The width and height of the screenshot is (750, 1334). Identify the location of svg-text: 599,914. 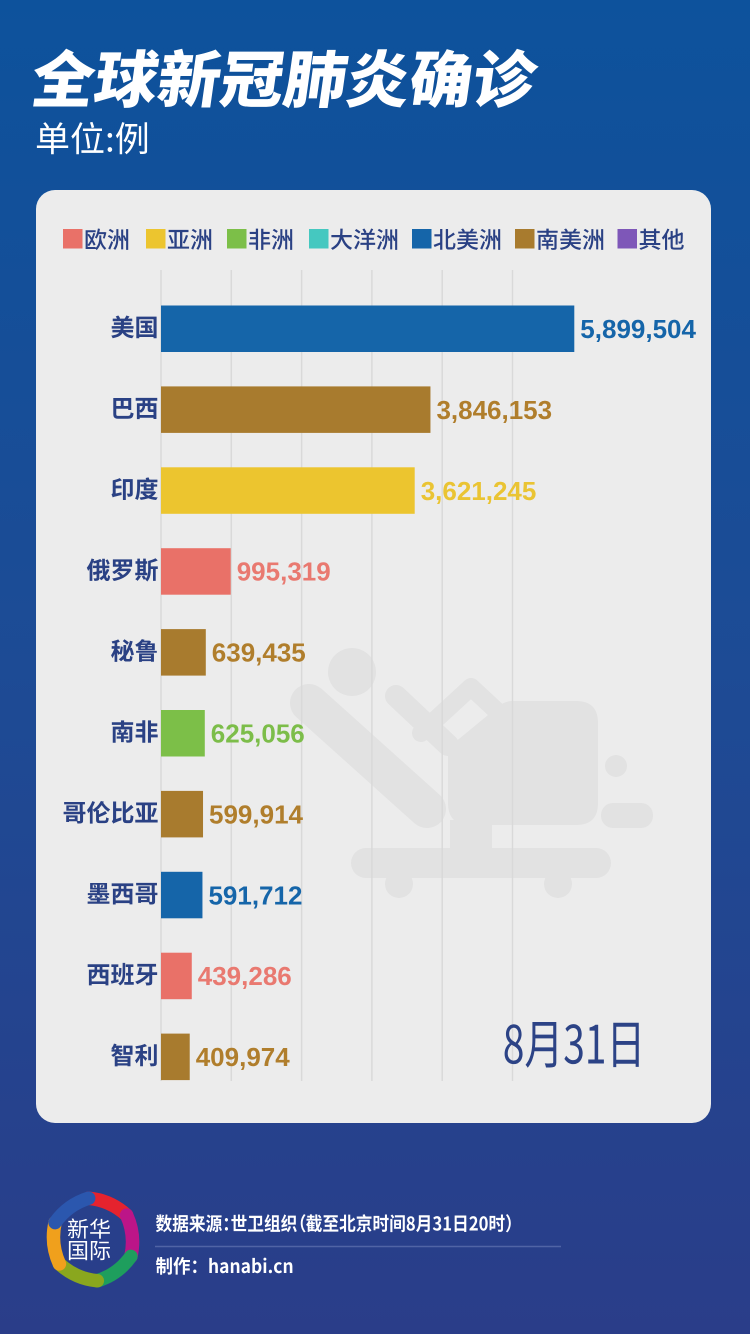
(256, 814).